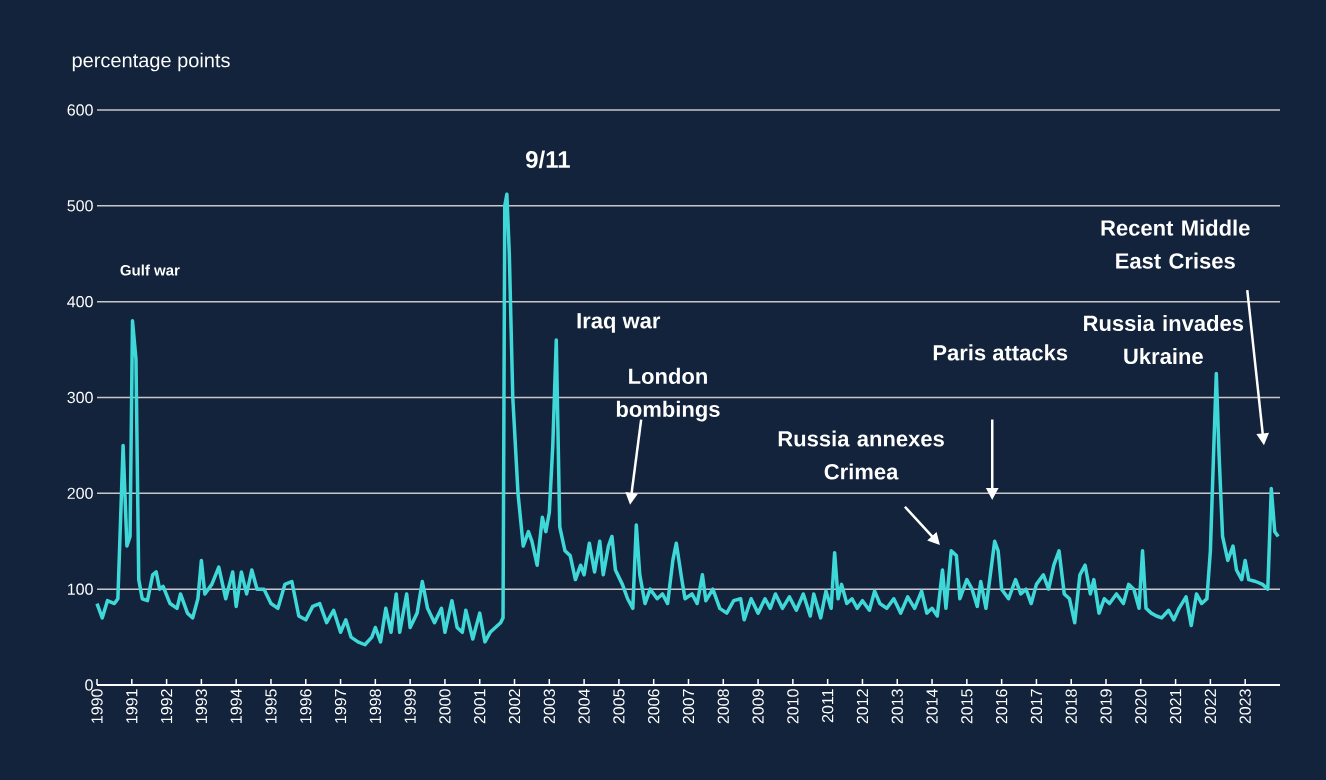 The height and width of the screenshot is (780, 1326). Describe the element at coordinates (97, 706) in the screenshot. I see `x-tick-label: 1990` at that location.